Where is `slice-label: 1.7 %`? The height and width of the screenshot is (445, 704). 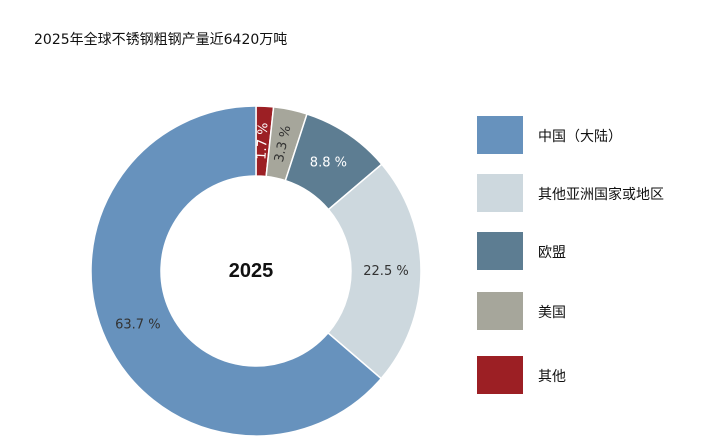
slice-label: 1.7 % is located at coordinates (262, 141).